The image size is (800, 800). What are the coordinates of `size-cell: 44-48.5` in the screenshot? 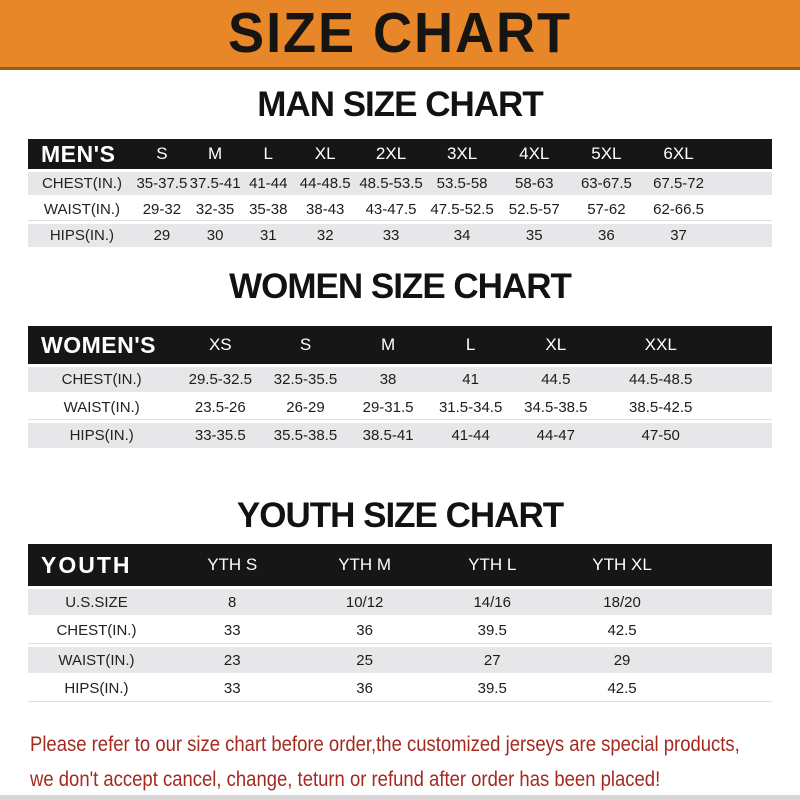 It's located at (325, 183).